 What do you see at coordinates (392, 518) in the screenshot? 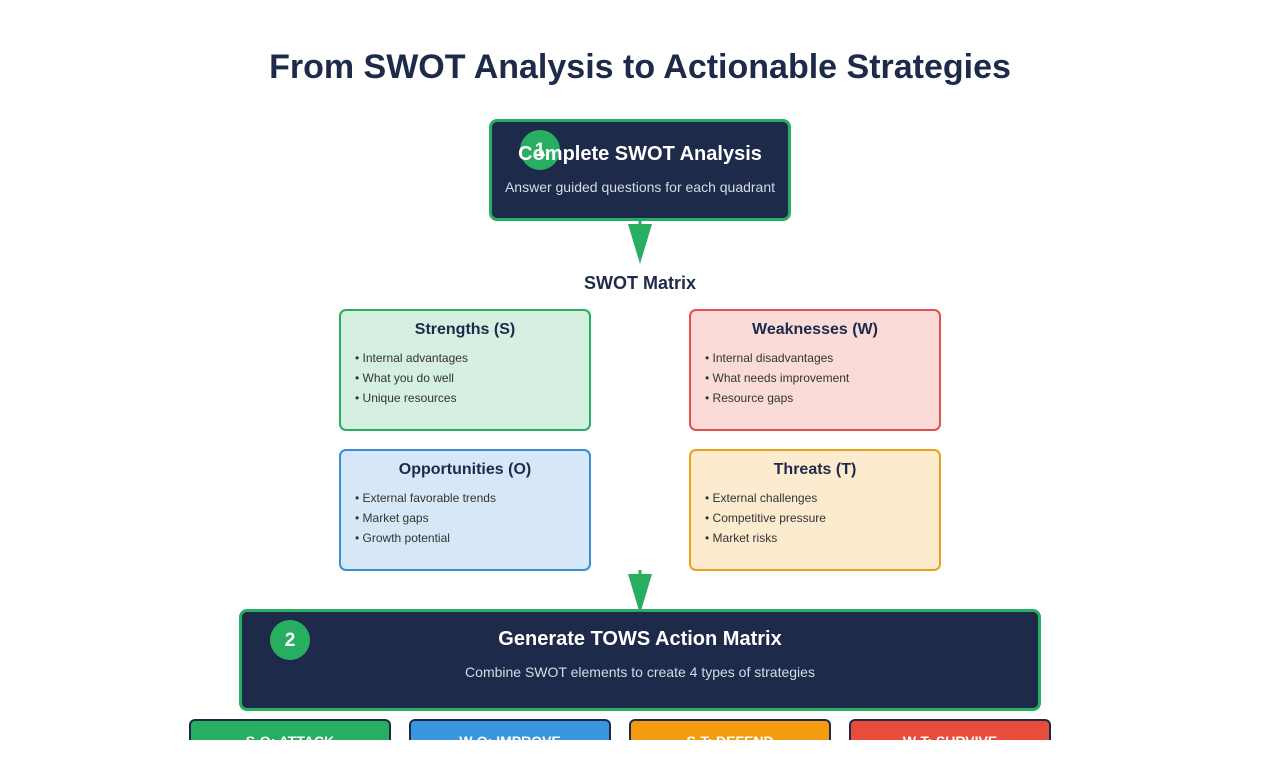
I see `list-item: • Market gaps` at bounding box center [392, 518].